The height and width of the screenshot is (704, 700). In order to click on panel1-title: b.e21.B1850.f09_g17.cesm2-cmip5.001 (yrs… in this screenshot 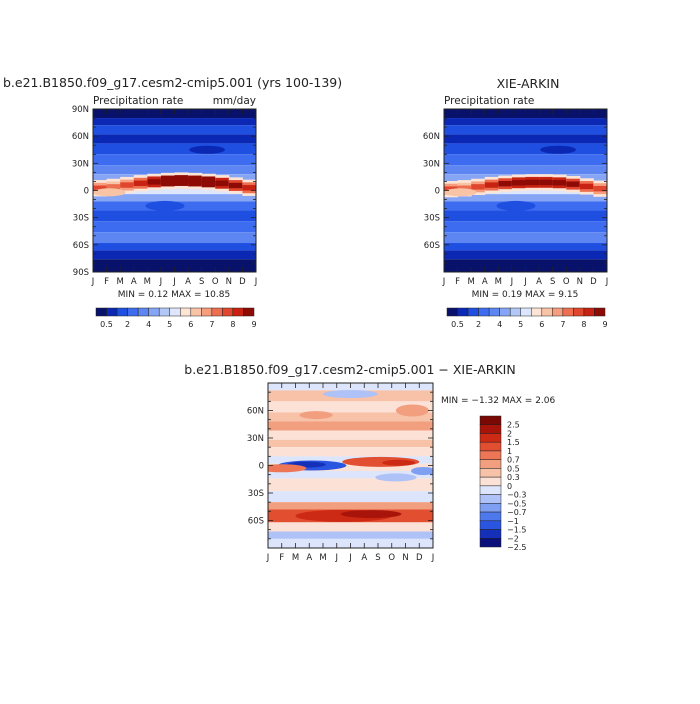, I will do `click(172, 82)`.